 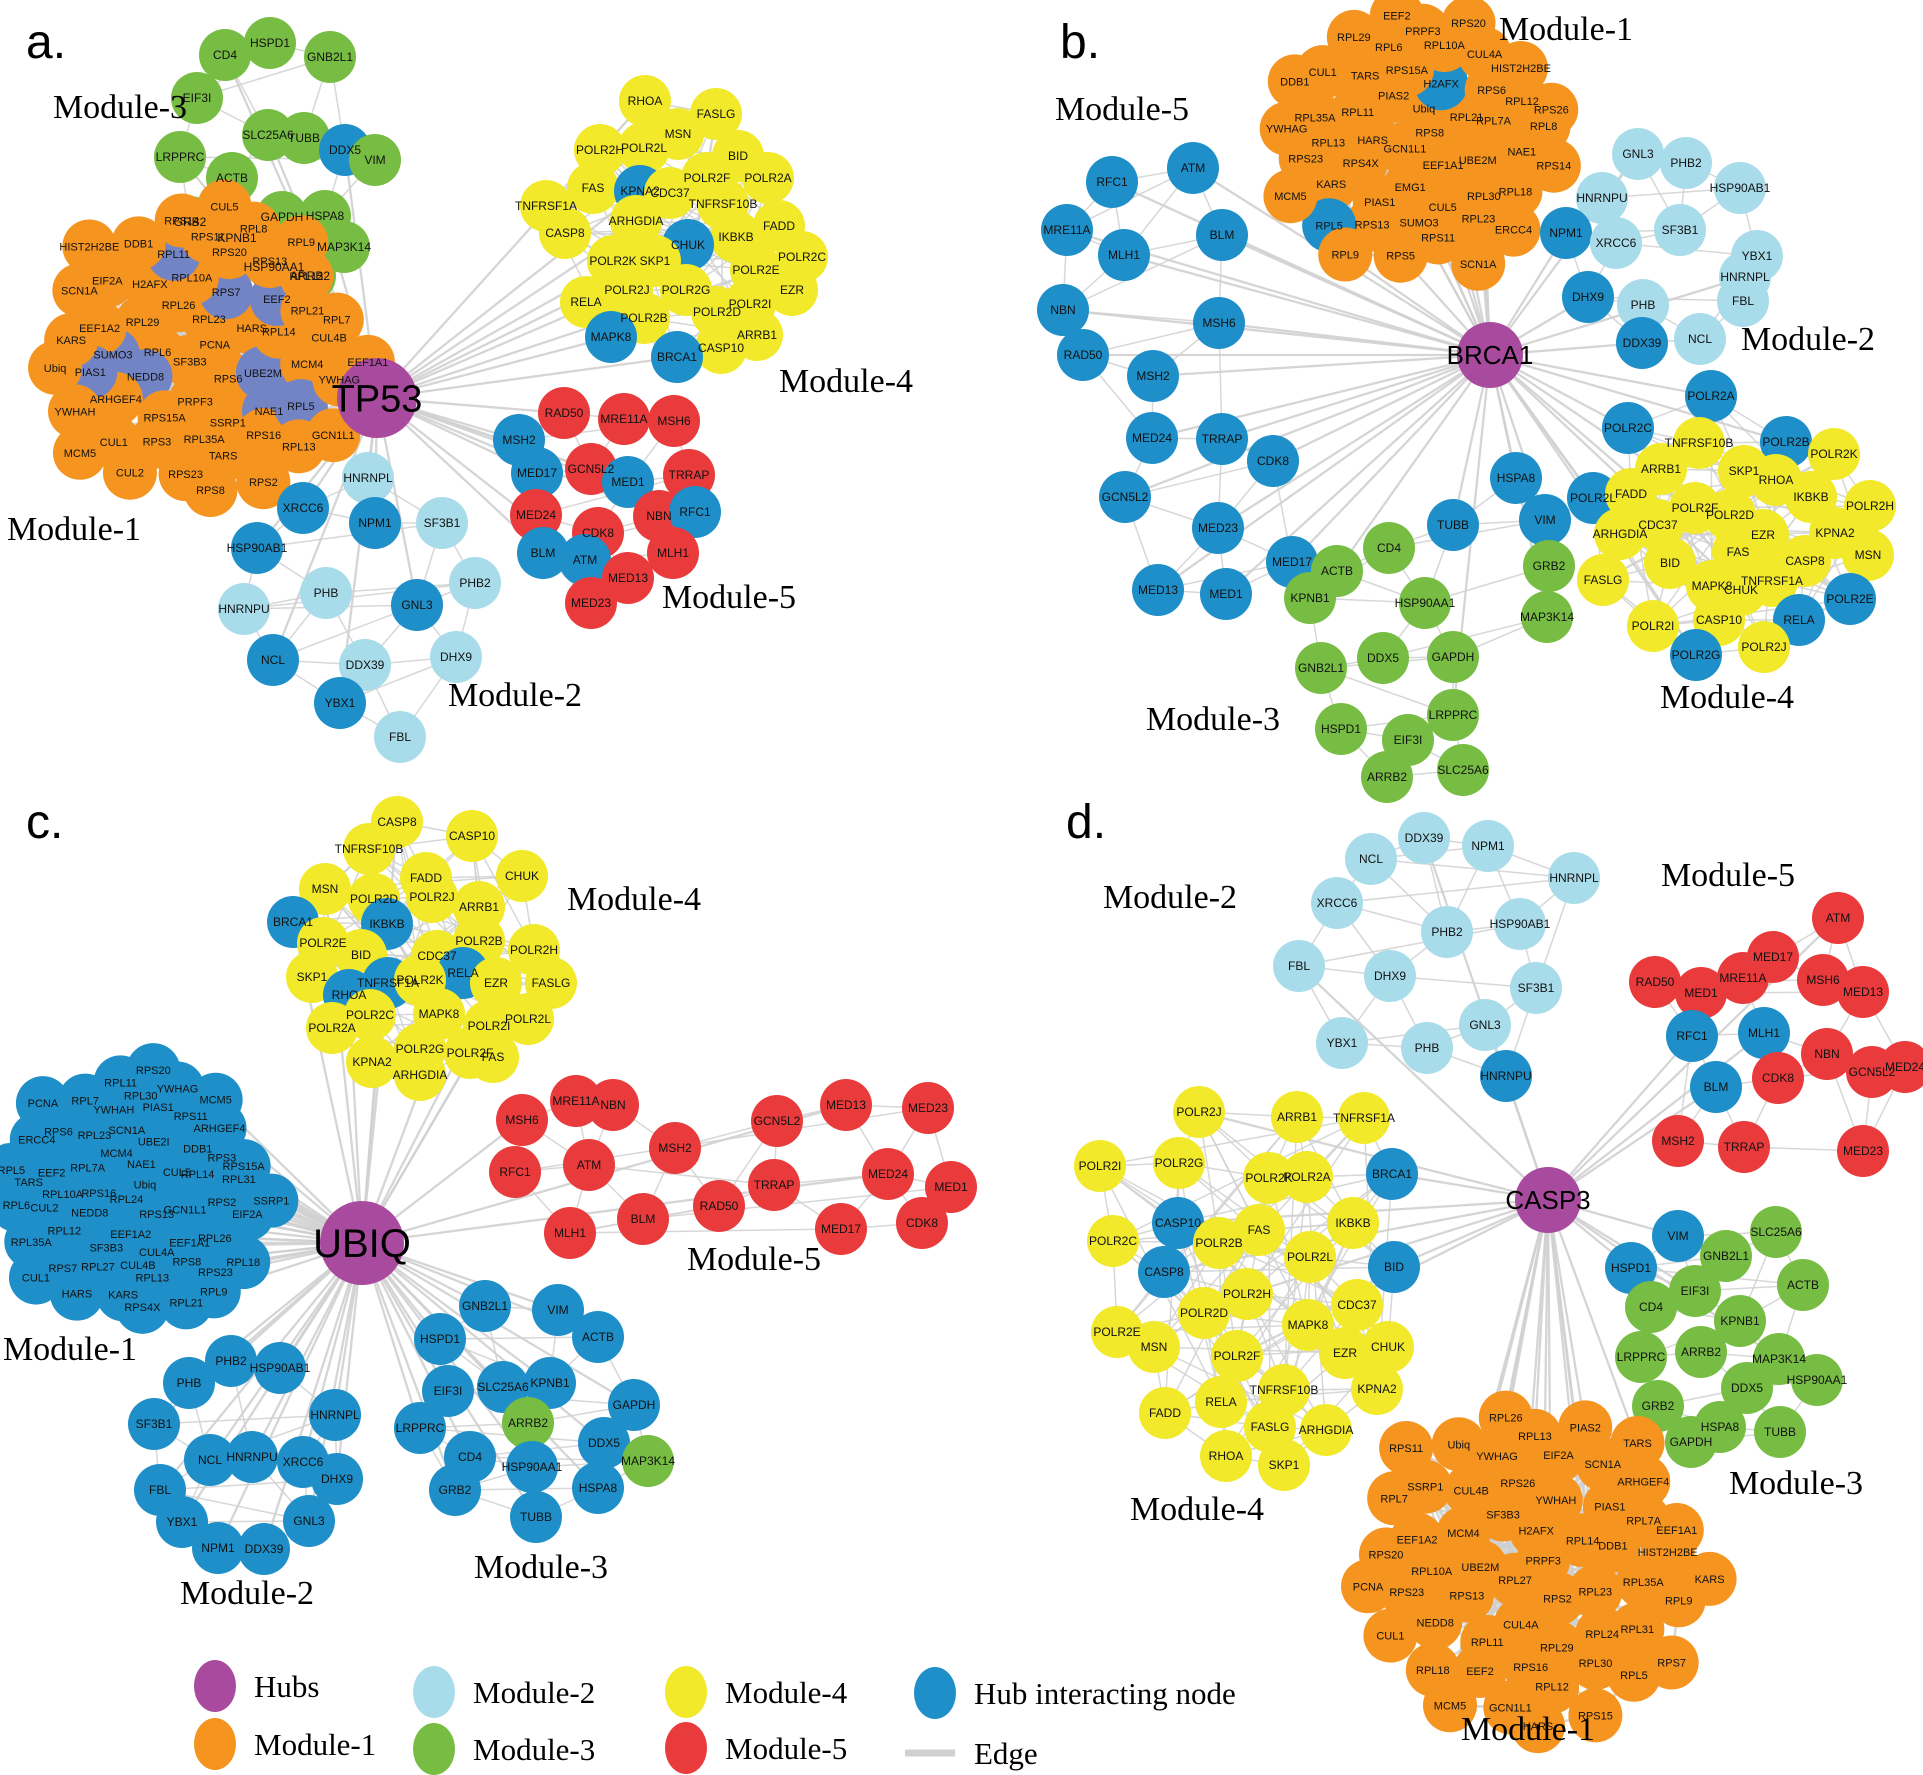 What do you see at coordinates (1152, 438) in the screenshot?
I see `node-MED24` at bounding box center [1152, 438].